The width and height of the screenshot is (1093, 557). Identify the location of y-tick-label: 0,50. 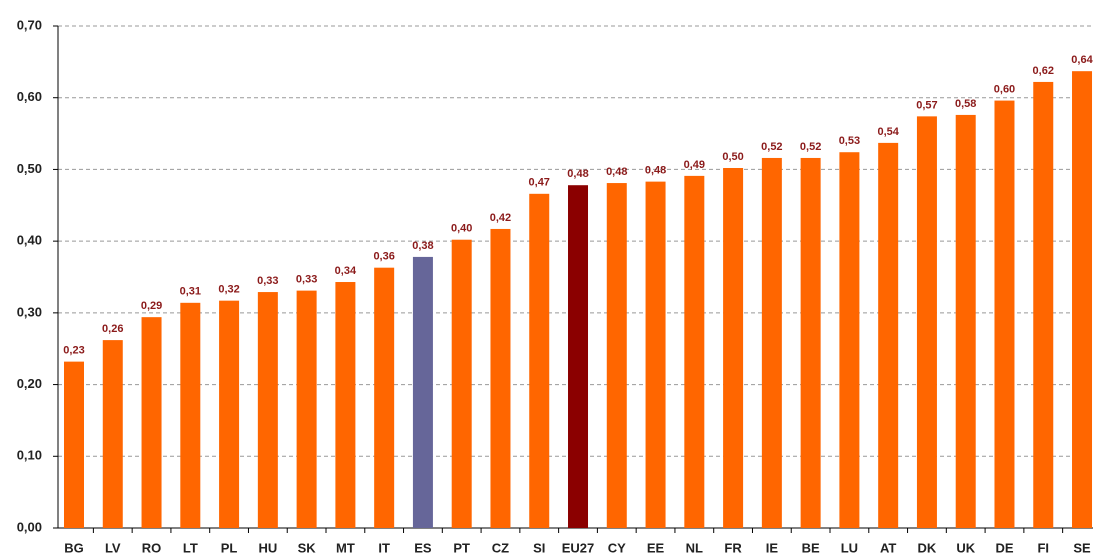
(29, 168).